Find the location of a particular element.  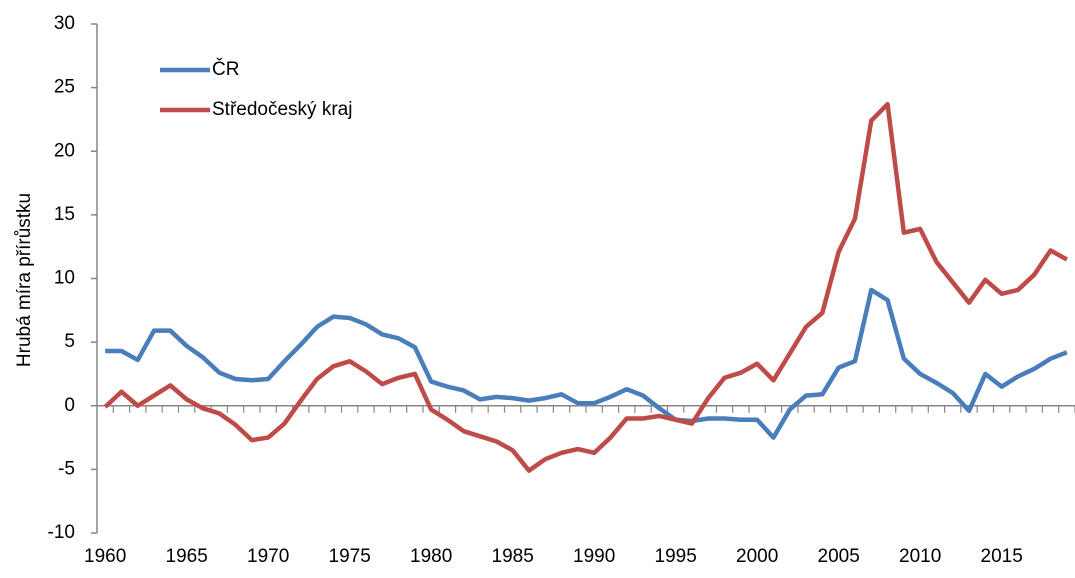

legend-label: ČR is located at coordinates (225, 69).